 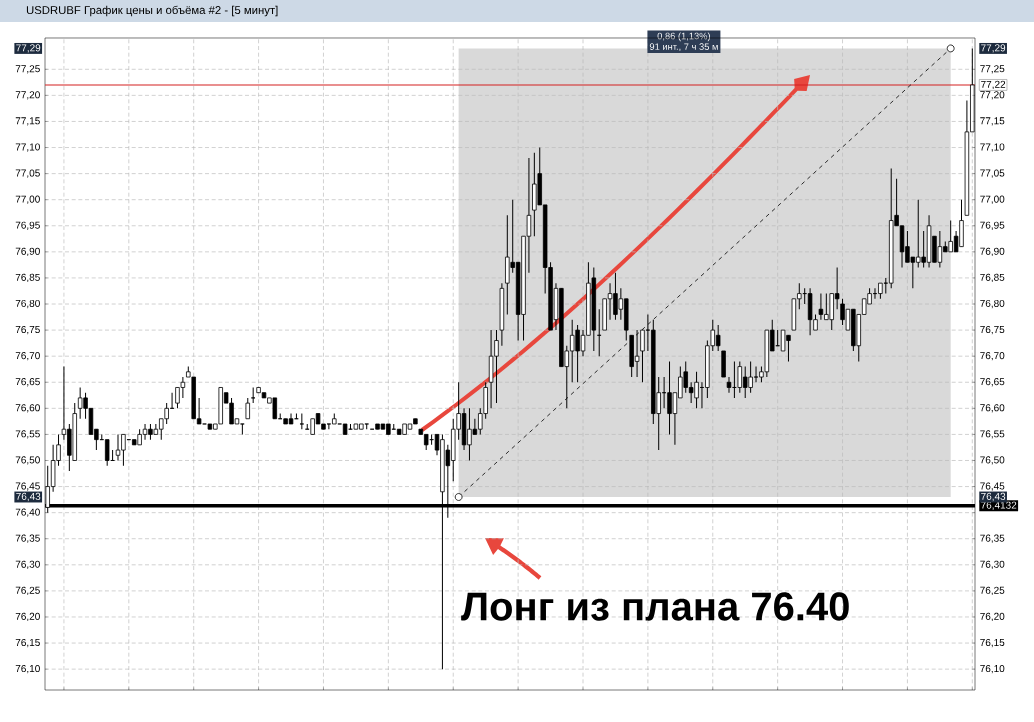 What do you see at coordinates (992, 617) in the screenshot?
I see `y2-tick-label: 76,20` at bounding box center [992, 617].